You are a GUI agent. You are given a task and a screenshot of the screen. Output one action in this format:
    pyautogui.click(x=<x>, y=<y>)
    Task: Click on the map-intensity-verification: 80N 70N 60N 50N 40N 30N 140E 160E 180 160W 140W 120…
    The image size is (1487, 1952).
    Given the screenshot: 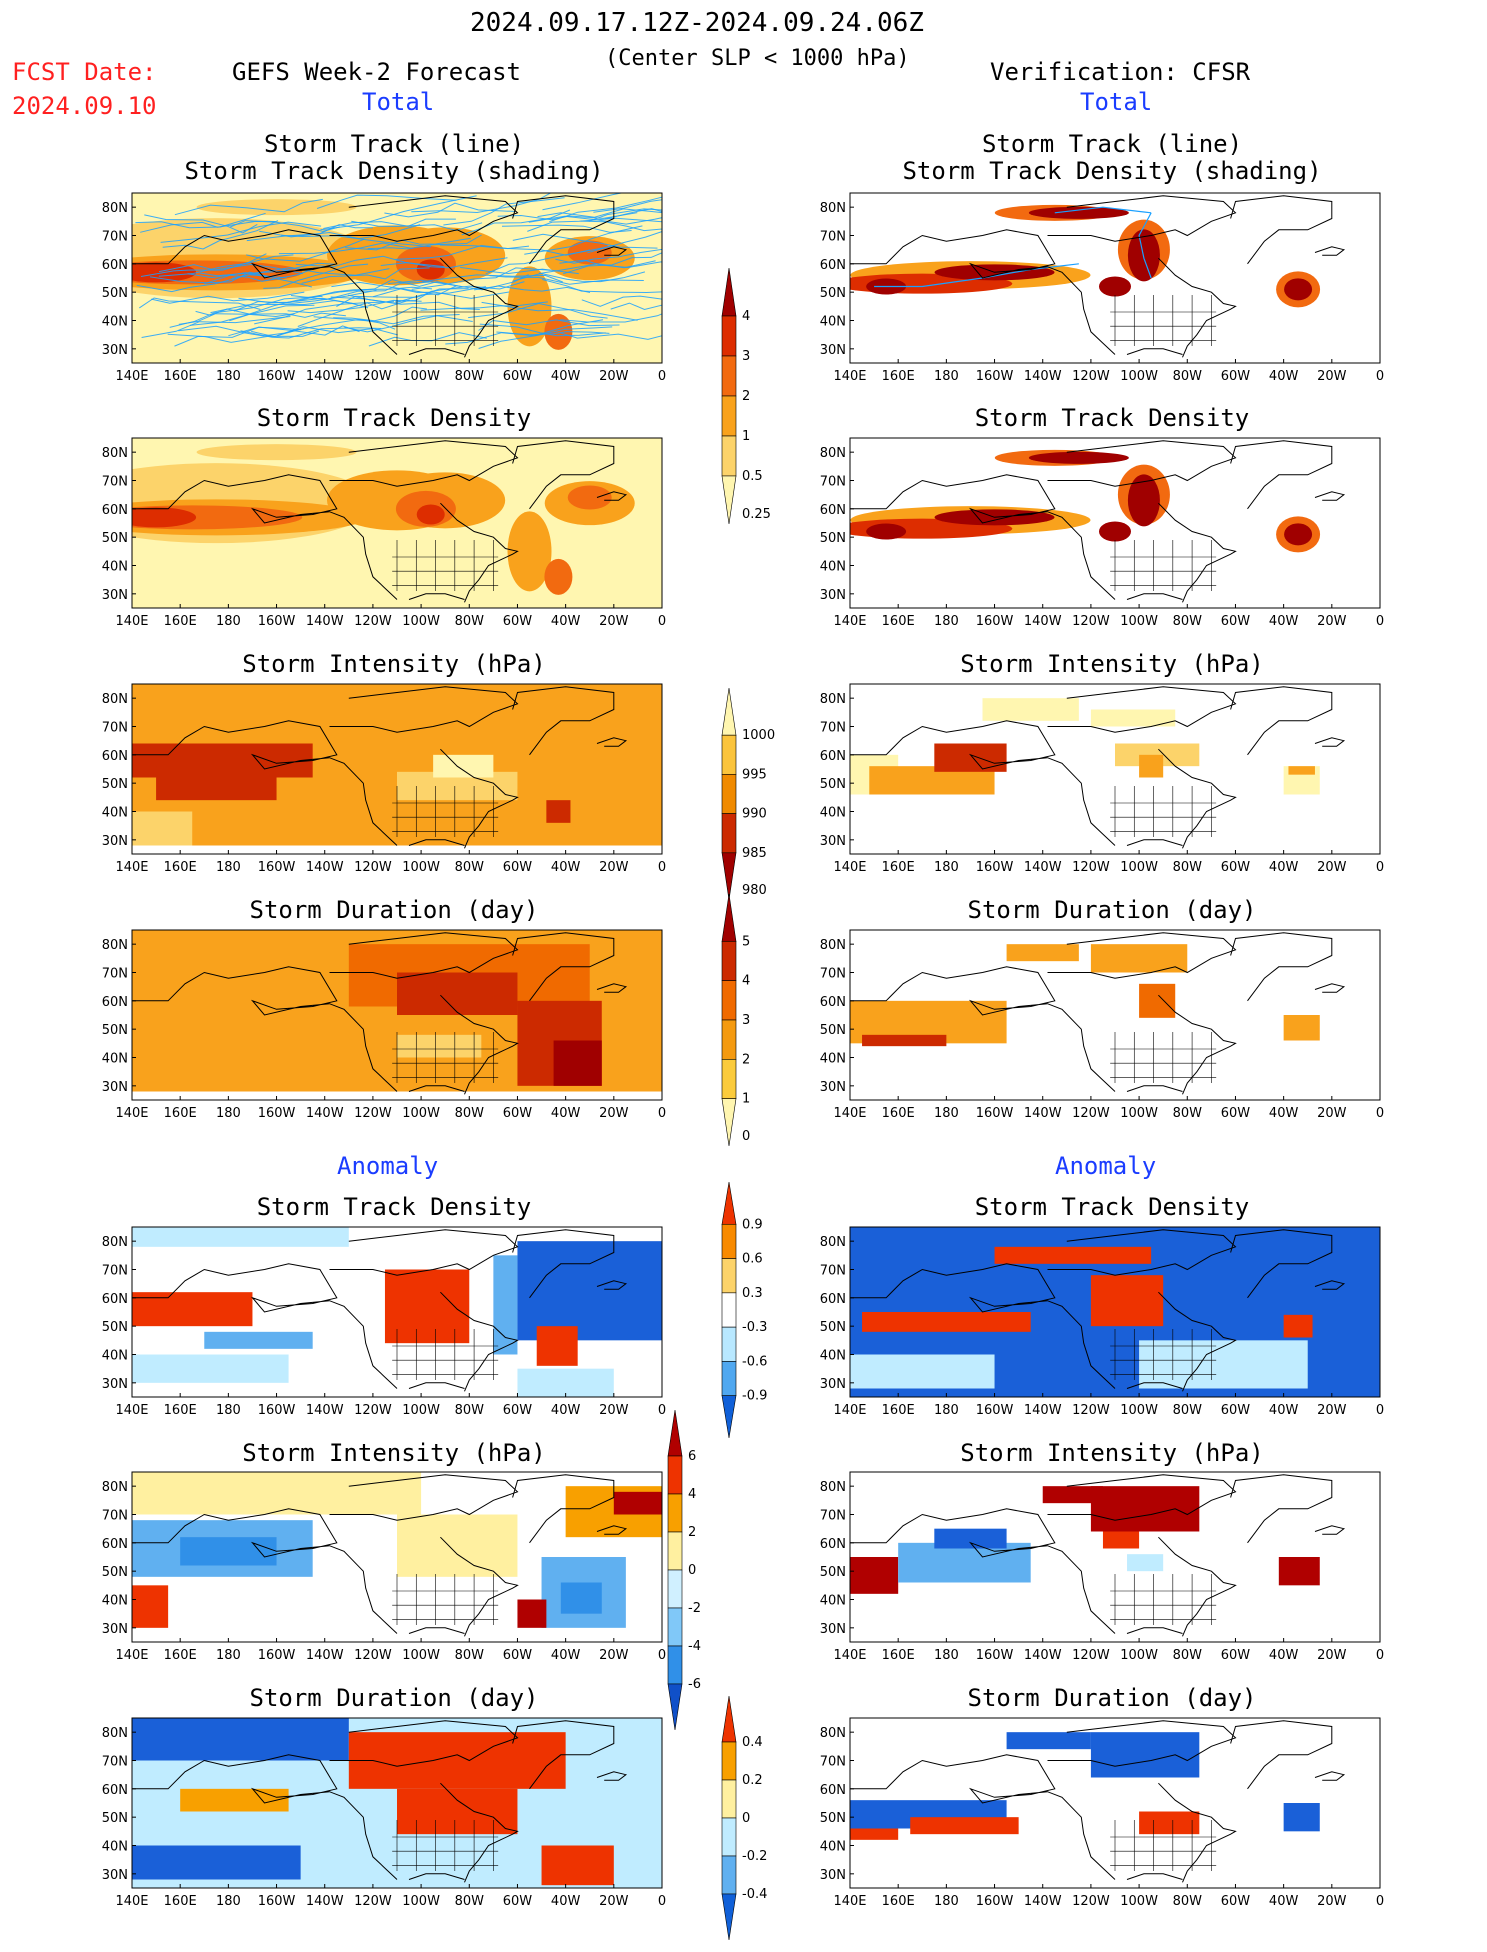 What is the action you would take?
    pyautogui.click(x=1115, y=780)
    